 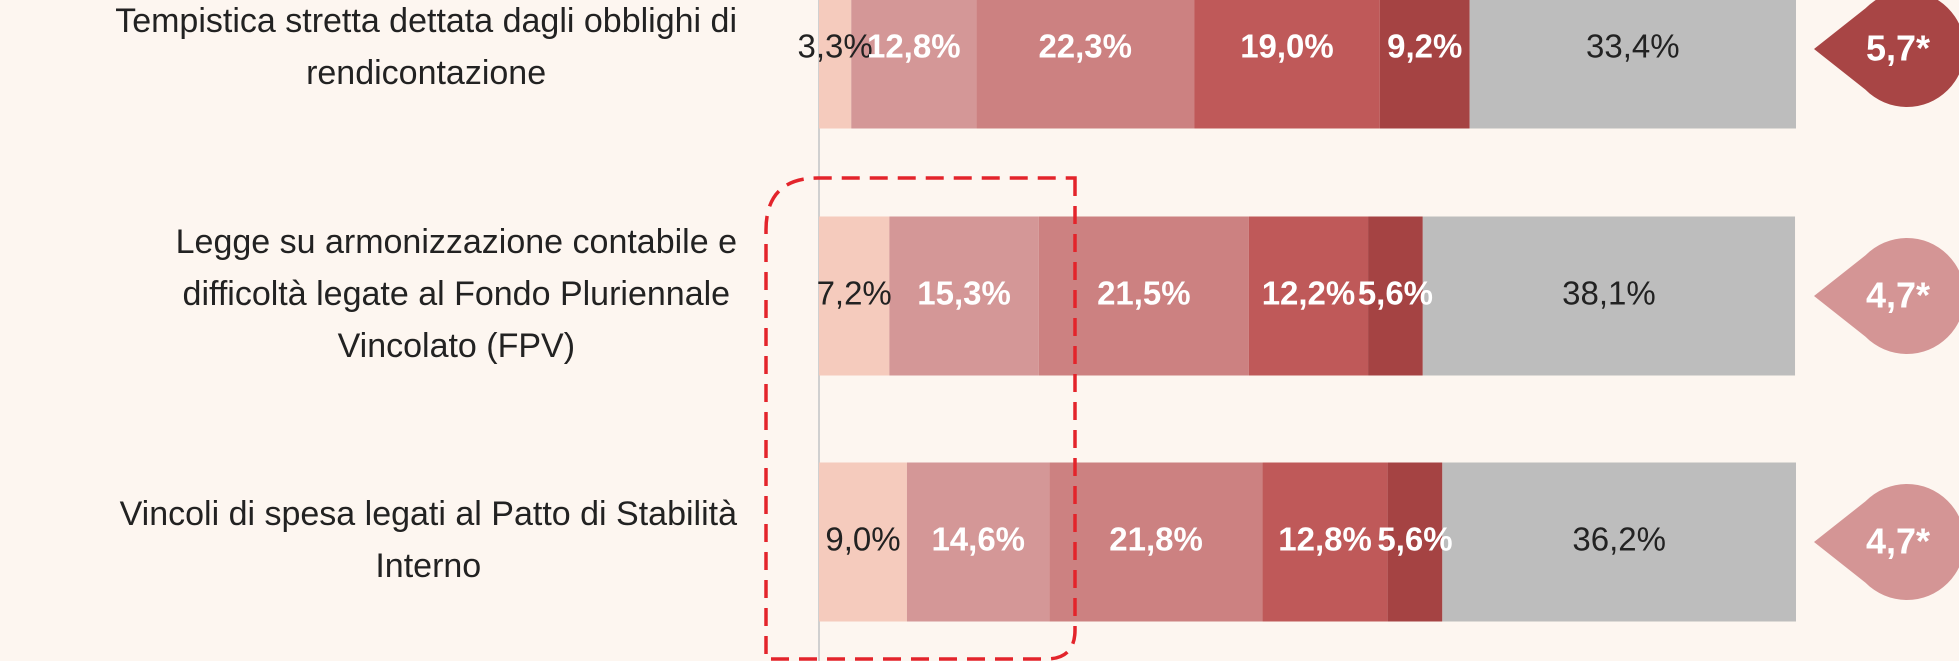 I want to click on value-label: 14,6%, so click(x=978, y=539).